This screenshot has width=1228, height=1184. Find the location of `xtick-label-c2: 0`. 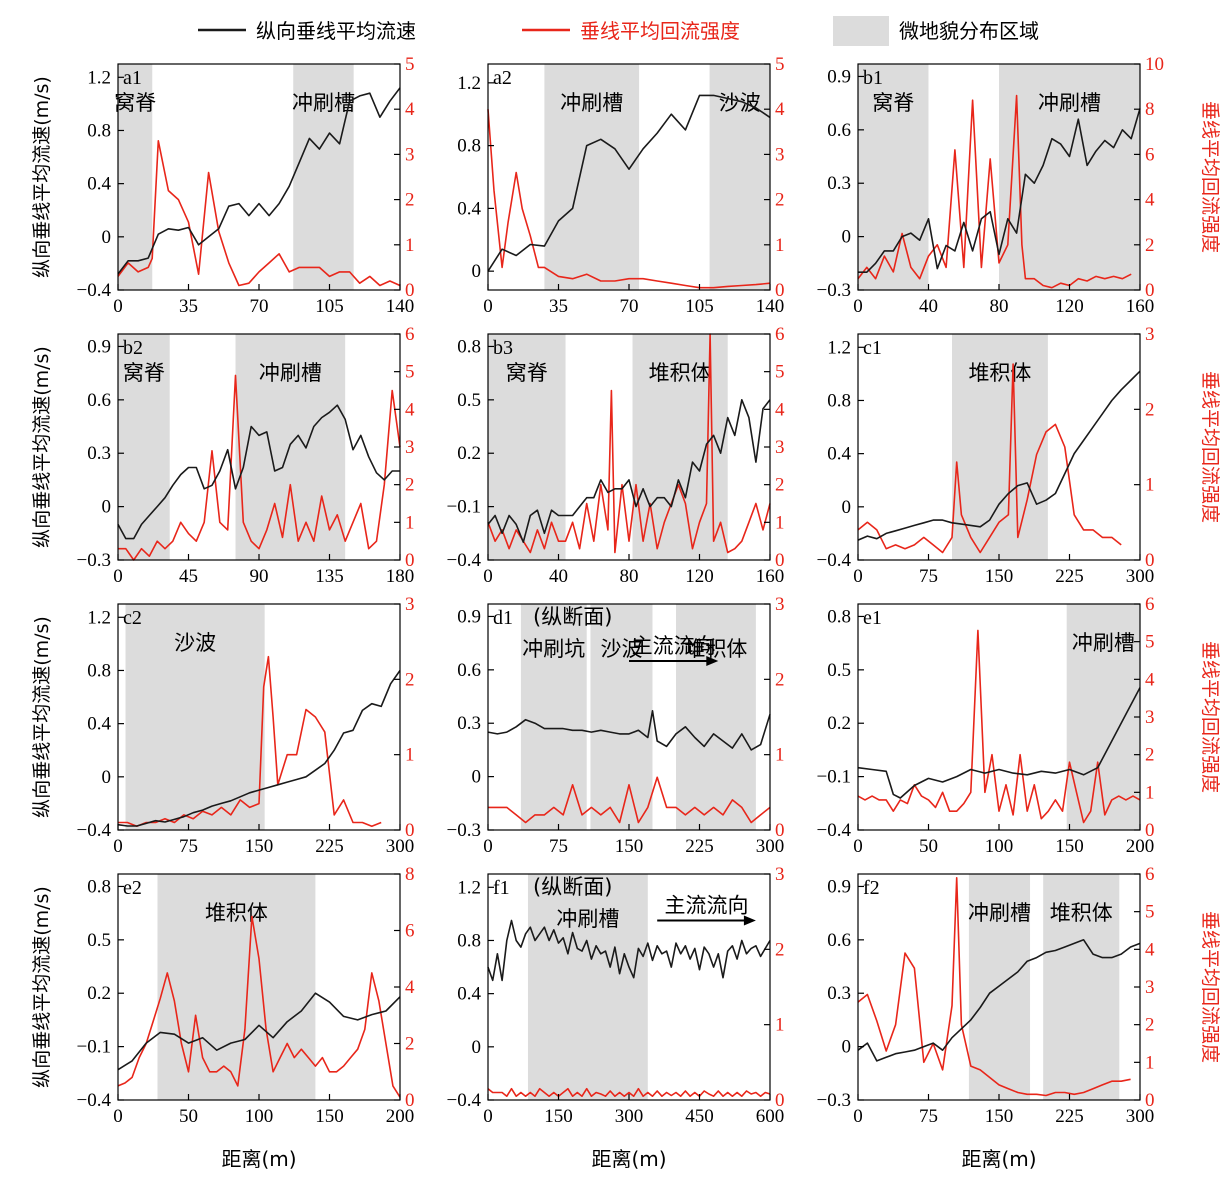

xtick-label-c2: 0 is located at coordinates (118, 846).